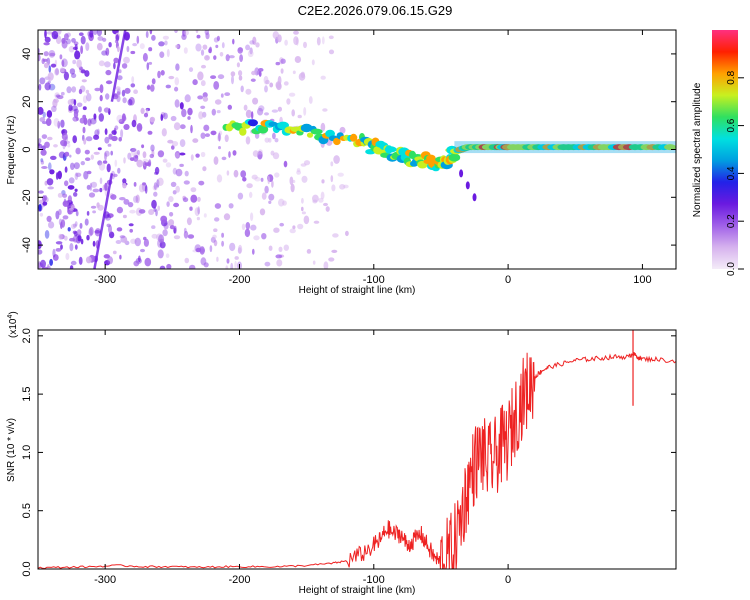  I want to click on snr-x-axis-label: Height of straight line (km), so click(357, 590).